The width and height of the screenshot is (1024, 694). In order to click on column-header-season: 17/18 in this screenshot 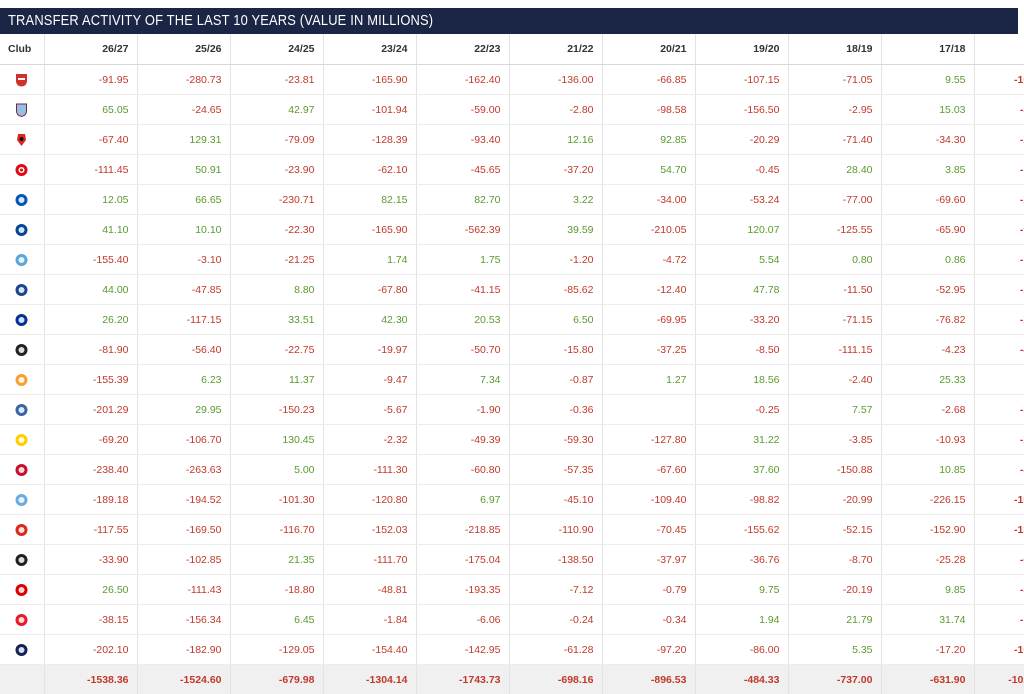, I will do `click(927, 49)`.